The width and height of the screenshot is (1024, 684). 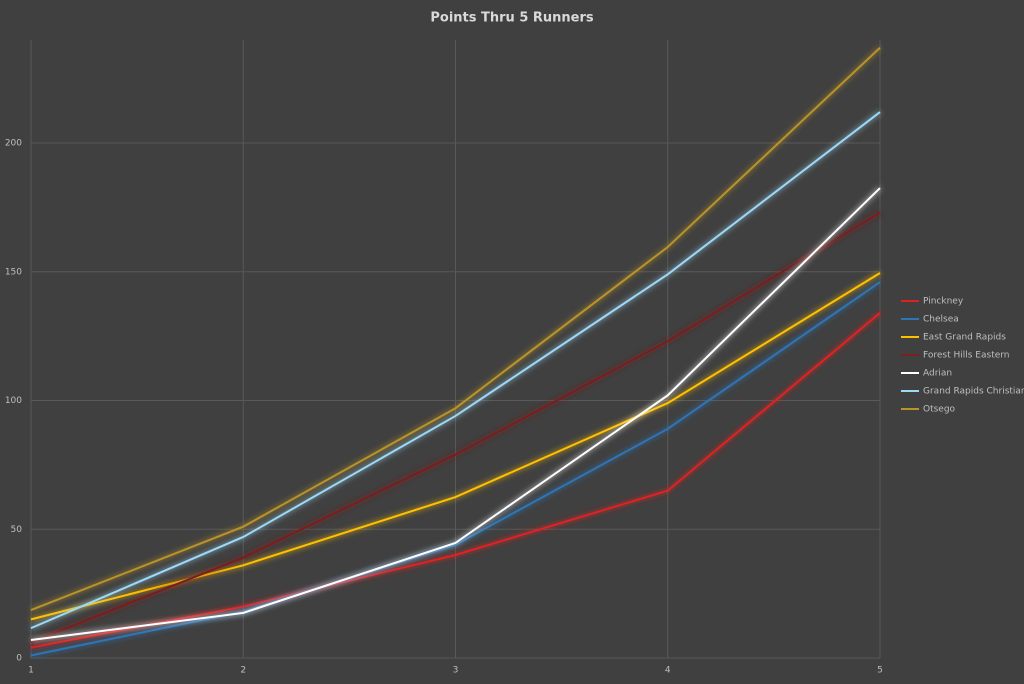 I want to click on legend-label: East Grand Rapids, so click(x=964, y=338).